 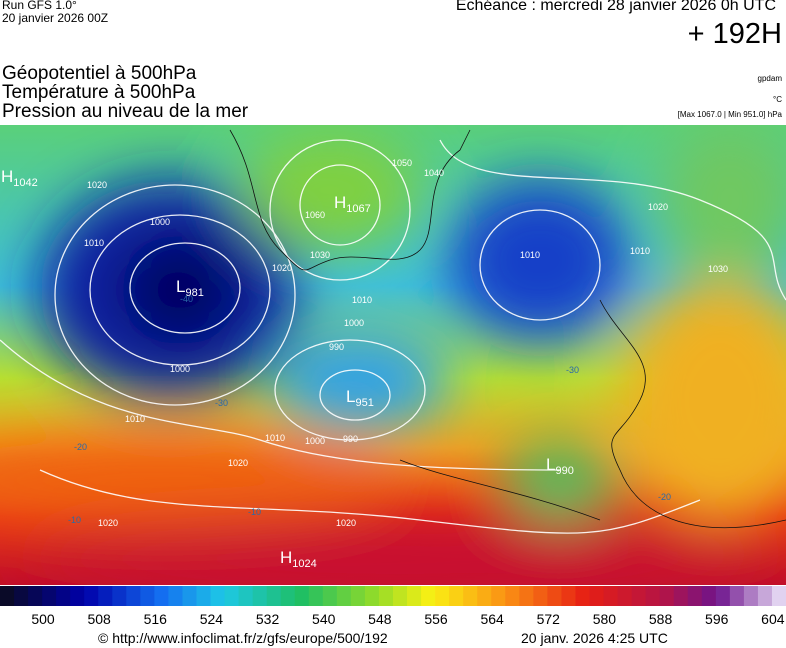 I want to click on field: Géopotentiel à 500hPa, so click(x=99, y=73).